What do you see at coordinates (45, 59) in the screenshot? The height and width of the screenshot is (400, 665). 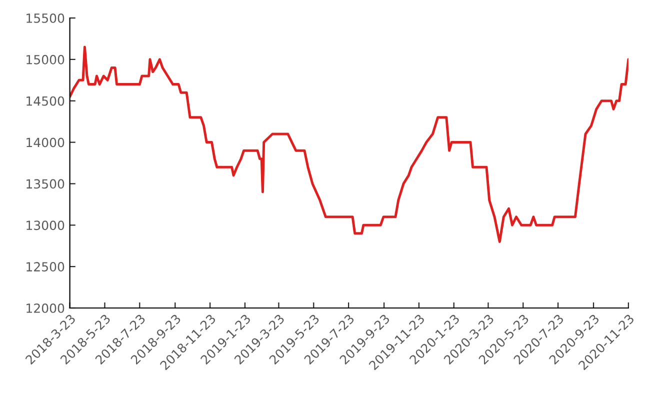 I see `y-tick-label: 15000` at bounding box center [45, 59].